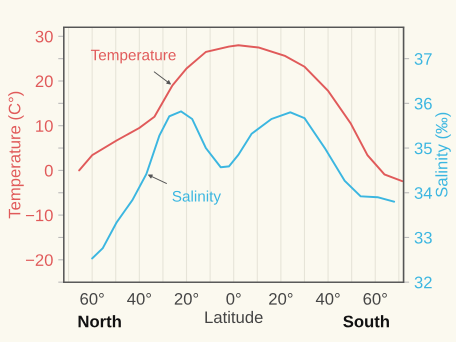 The height and width of the screenshot is (342, 456). I want to click on text: North, so click(99, 321).